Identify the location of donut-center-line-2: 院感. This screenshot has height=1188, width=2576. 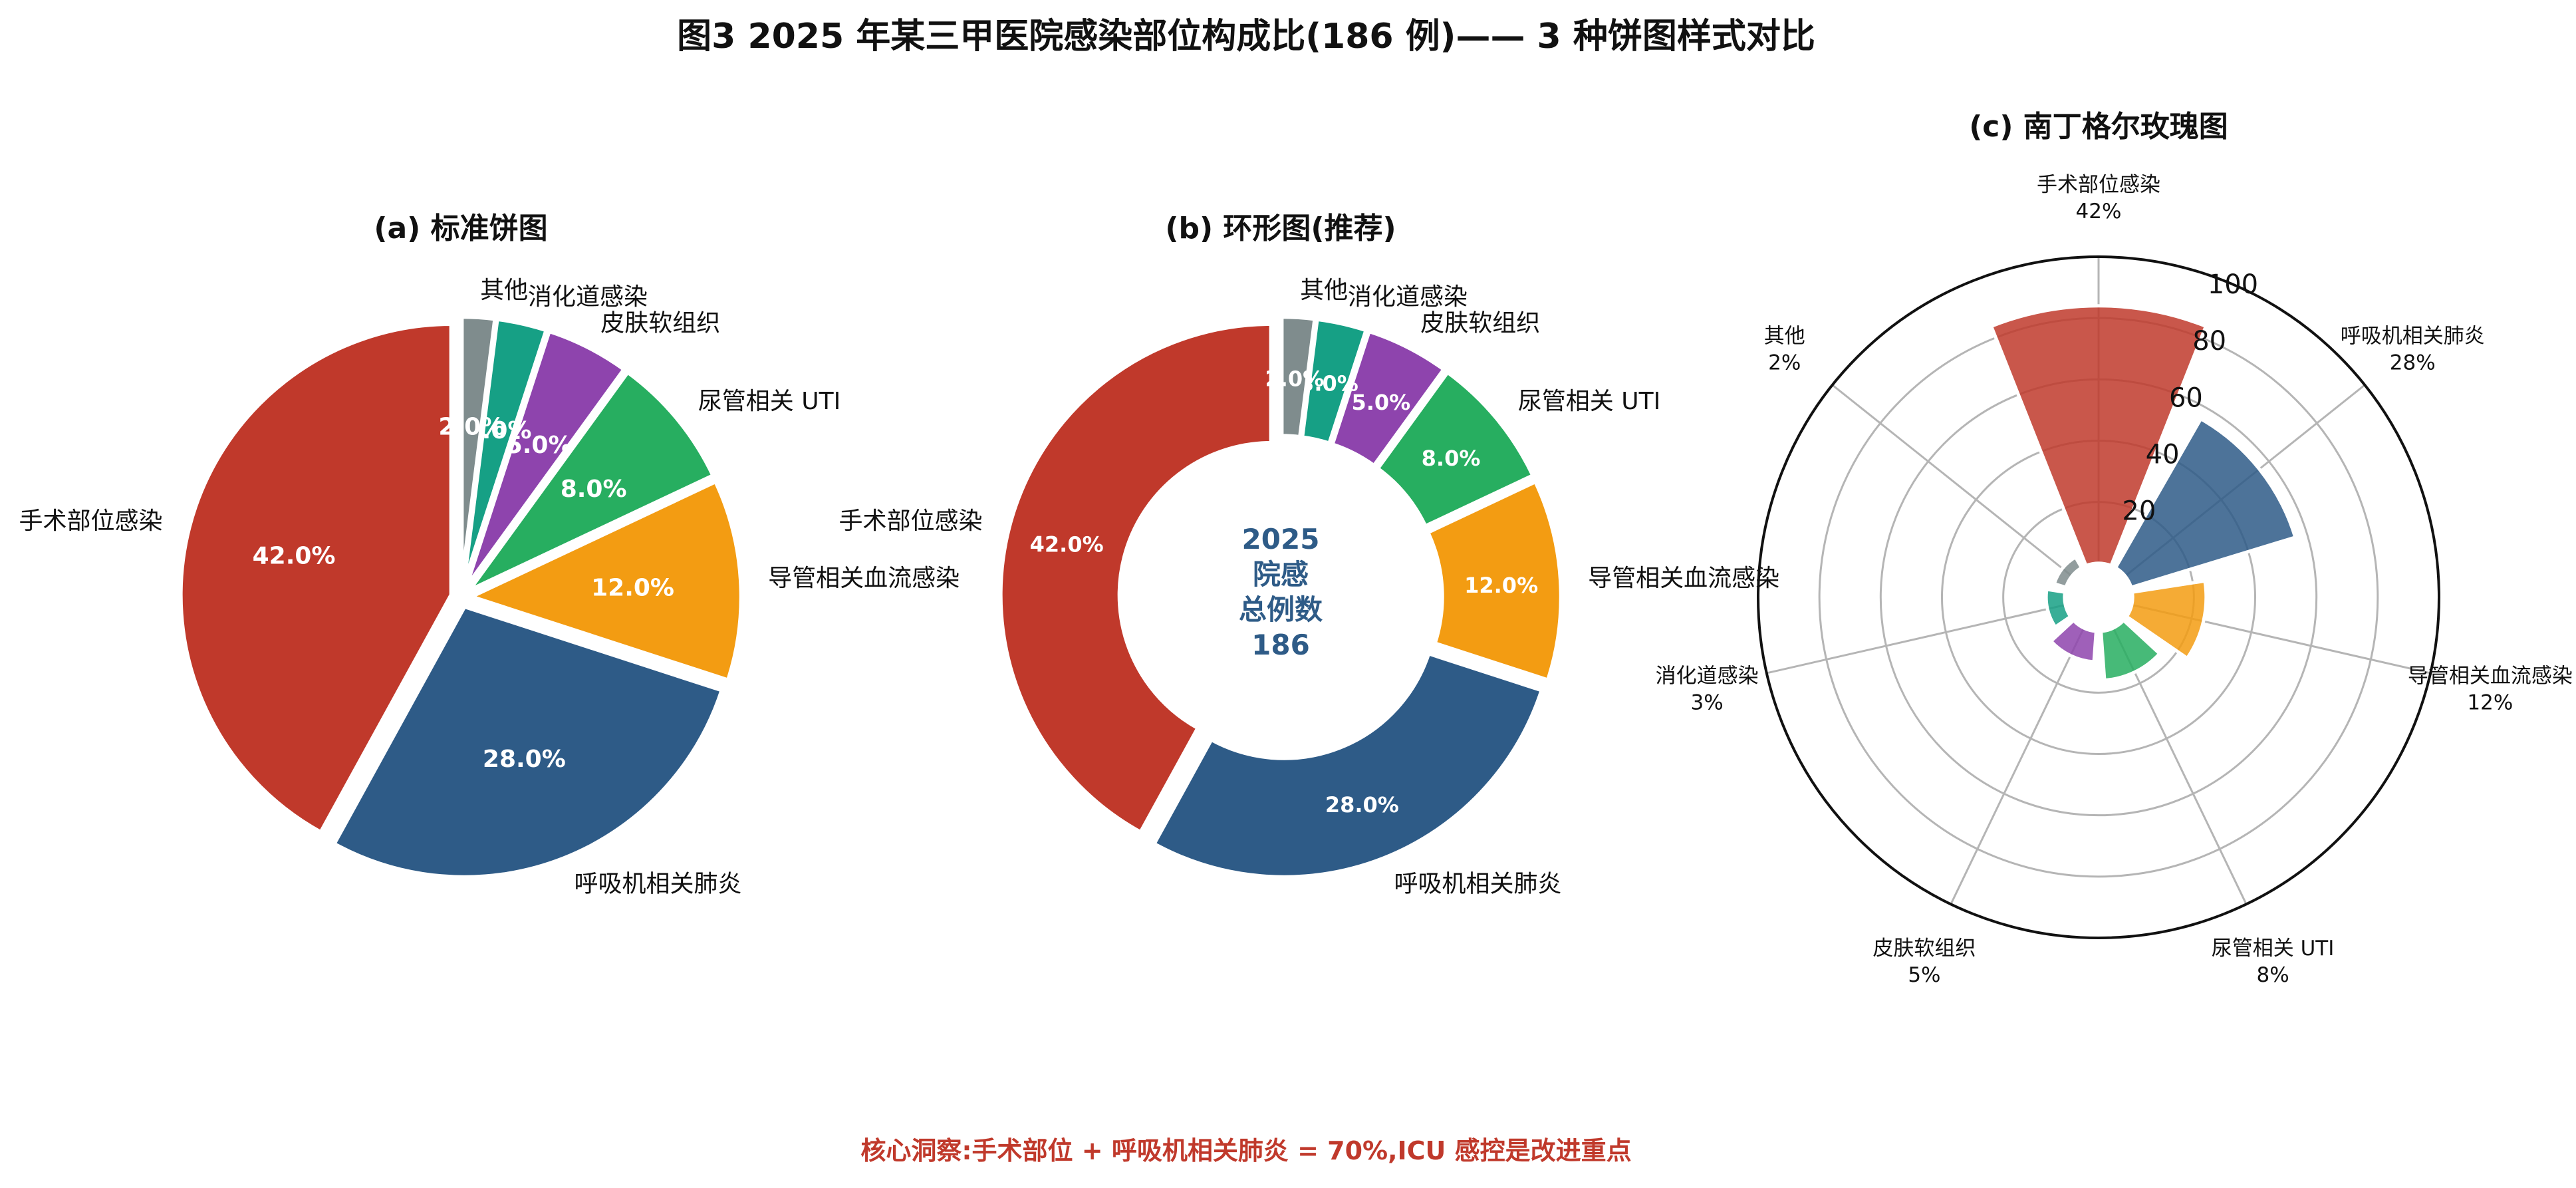
(1281, 574).